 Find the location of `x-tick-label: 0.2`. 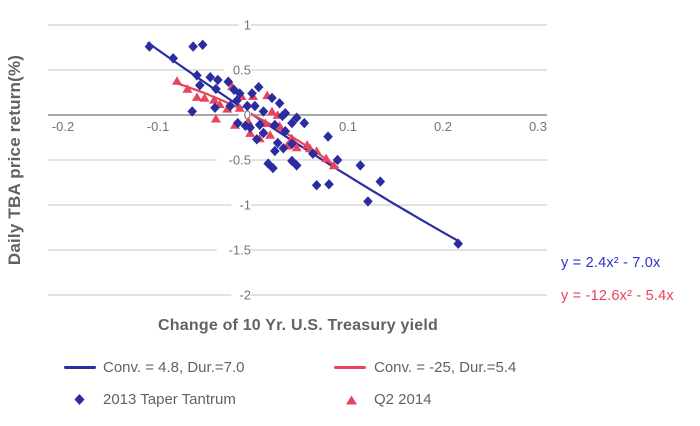

x-tick-label: 0.2 is located at coordinates (443, 126).